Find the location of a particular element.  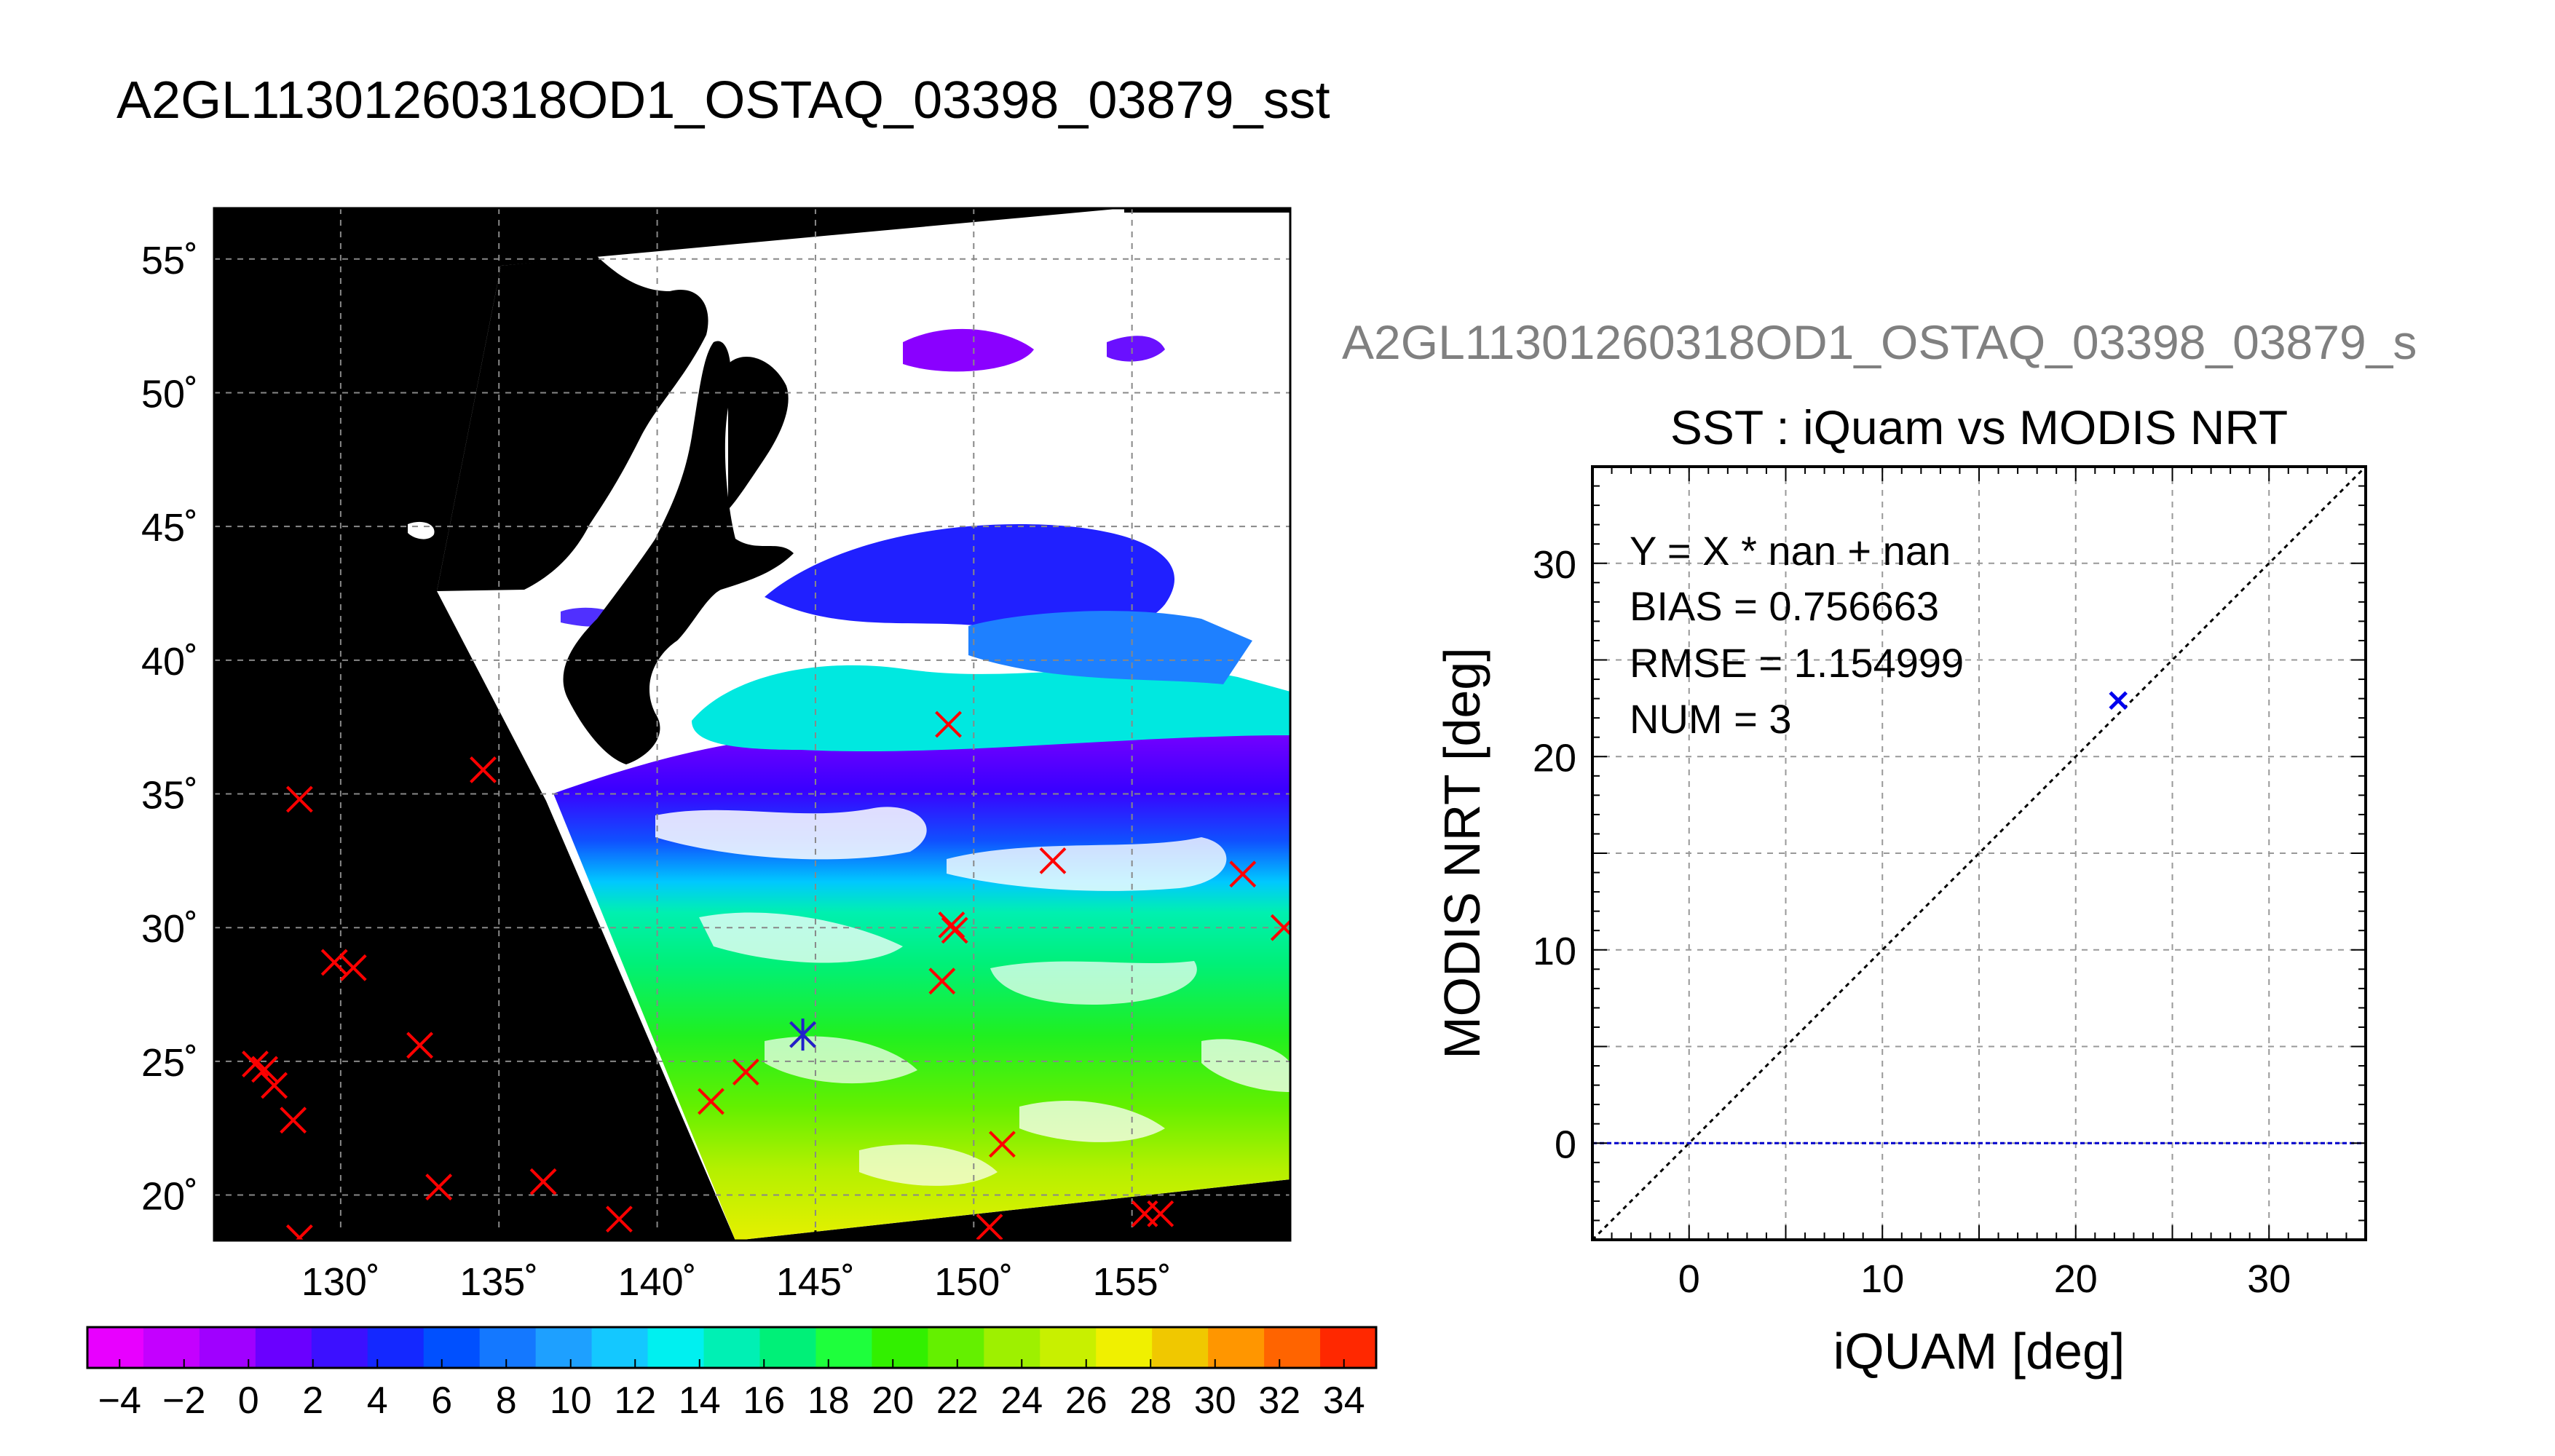

lon-tick-label: 150˚ is located at coordinates (973, 1282).